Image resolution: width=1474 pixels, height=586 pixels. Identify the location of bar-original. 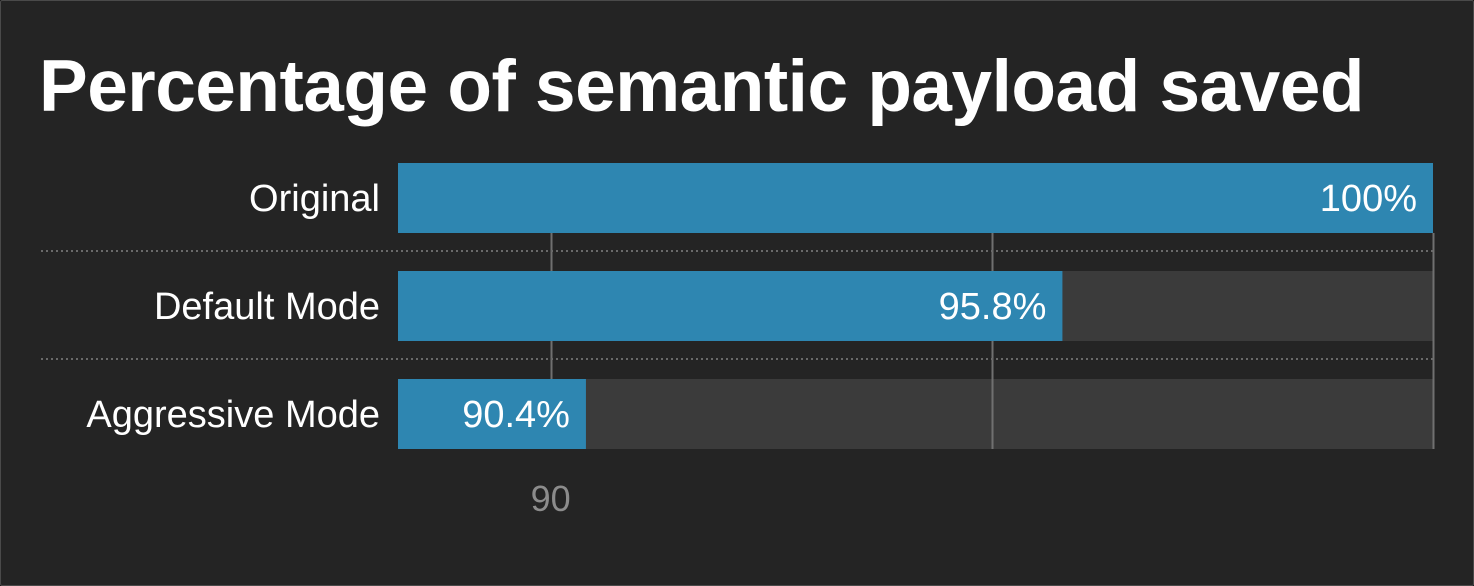
(915, 198).